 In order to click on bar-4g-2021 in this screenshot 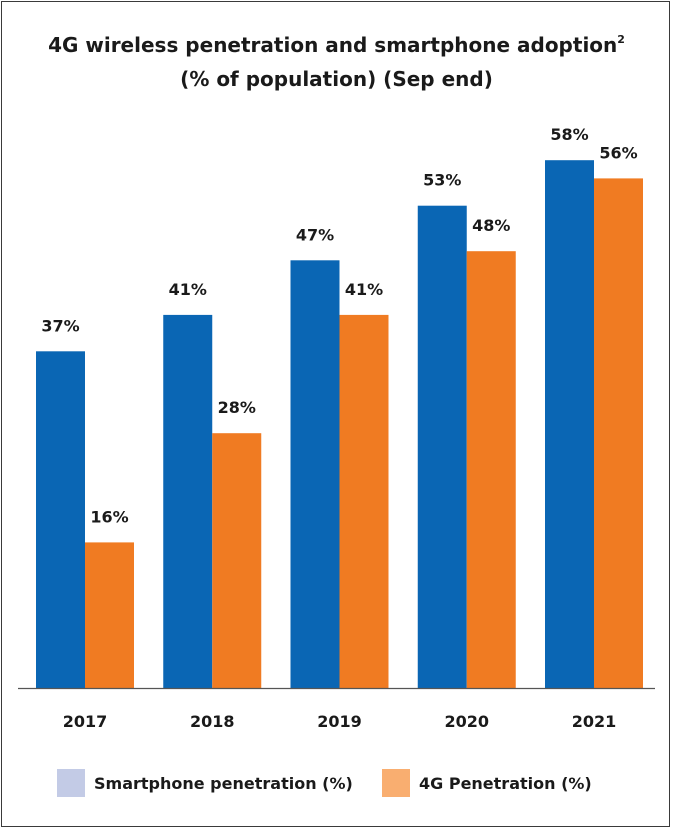, I will do `click(618, 433)`.